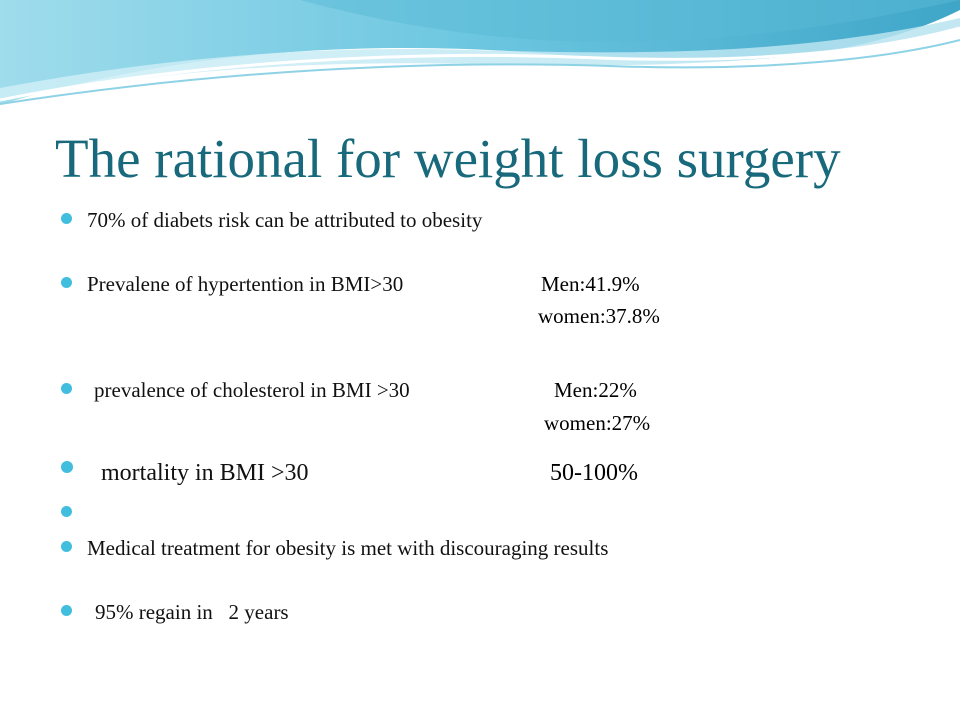 Image resolution: width=960 pixels, height=720 pixels. Describe the element at coordinates (448, 158) in the screenshot. I see `slide-title: The rational for weight loss surgery` at that location.